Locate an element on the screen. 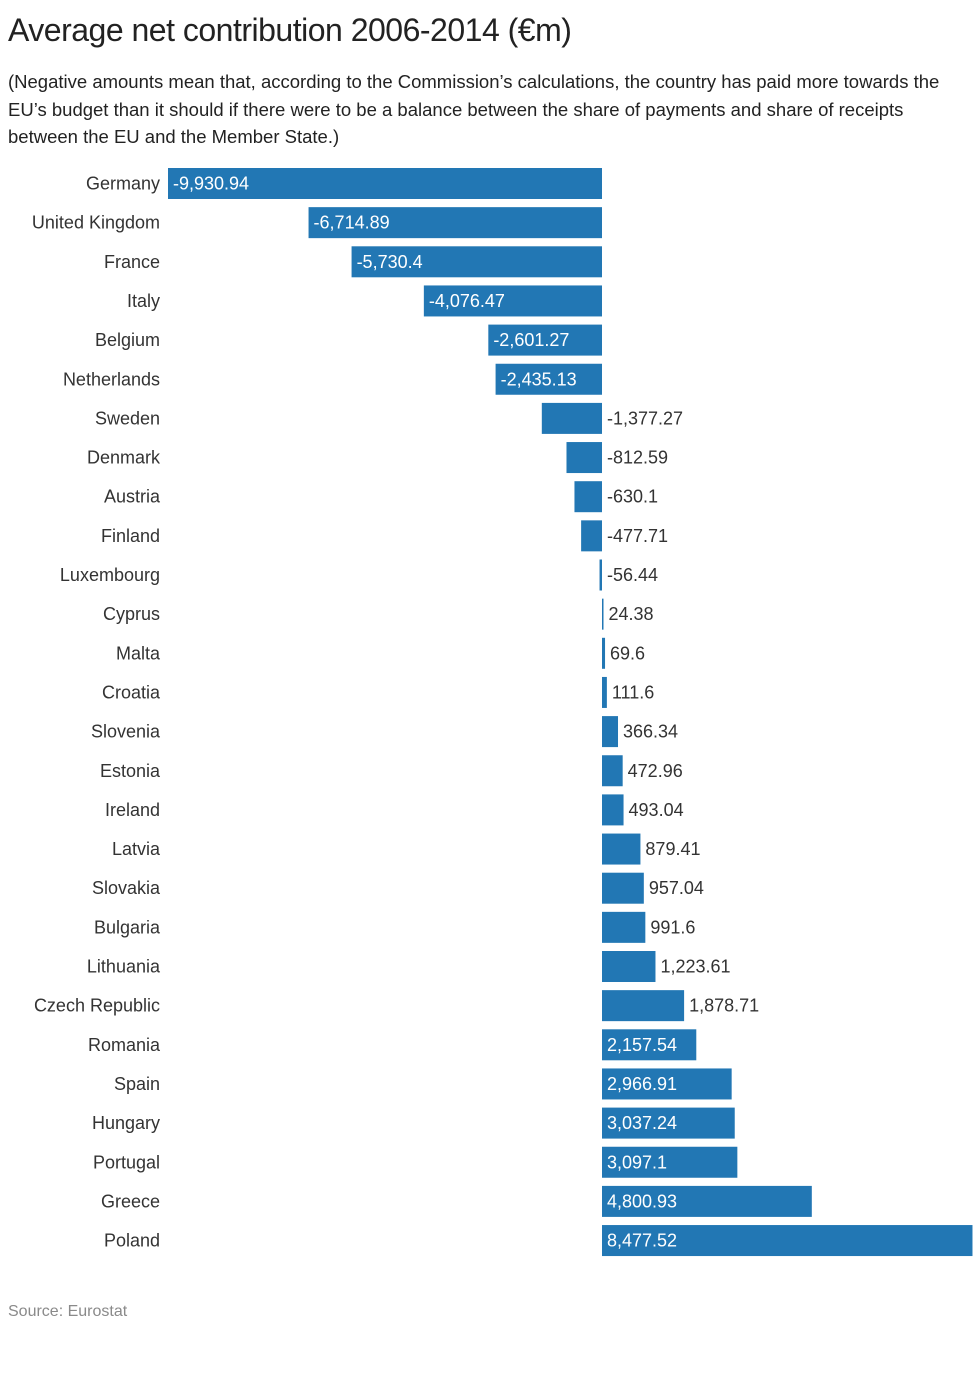  bar-group: Croatia 111.6 is located at coordinates (378, 692).